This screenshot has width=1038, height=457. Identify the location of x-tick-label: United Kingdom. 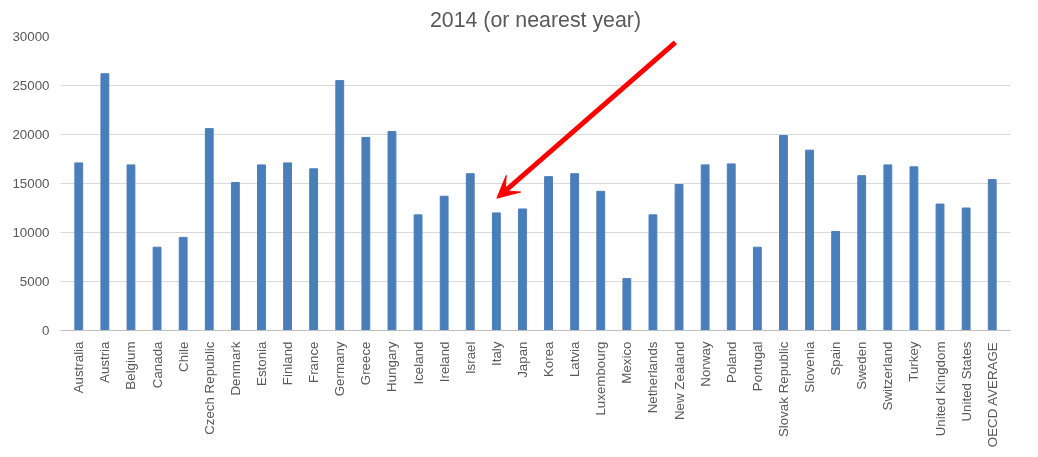
(940, 389).